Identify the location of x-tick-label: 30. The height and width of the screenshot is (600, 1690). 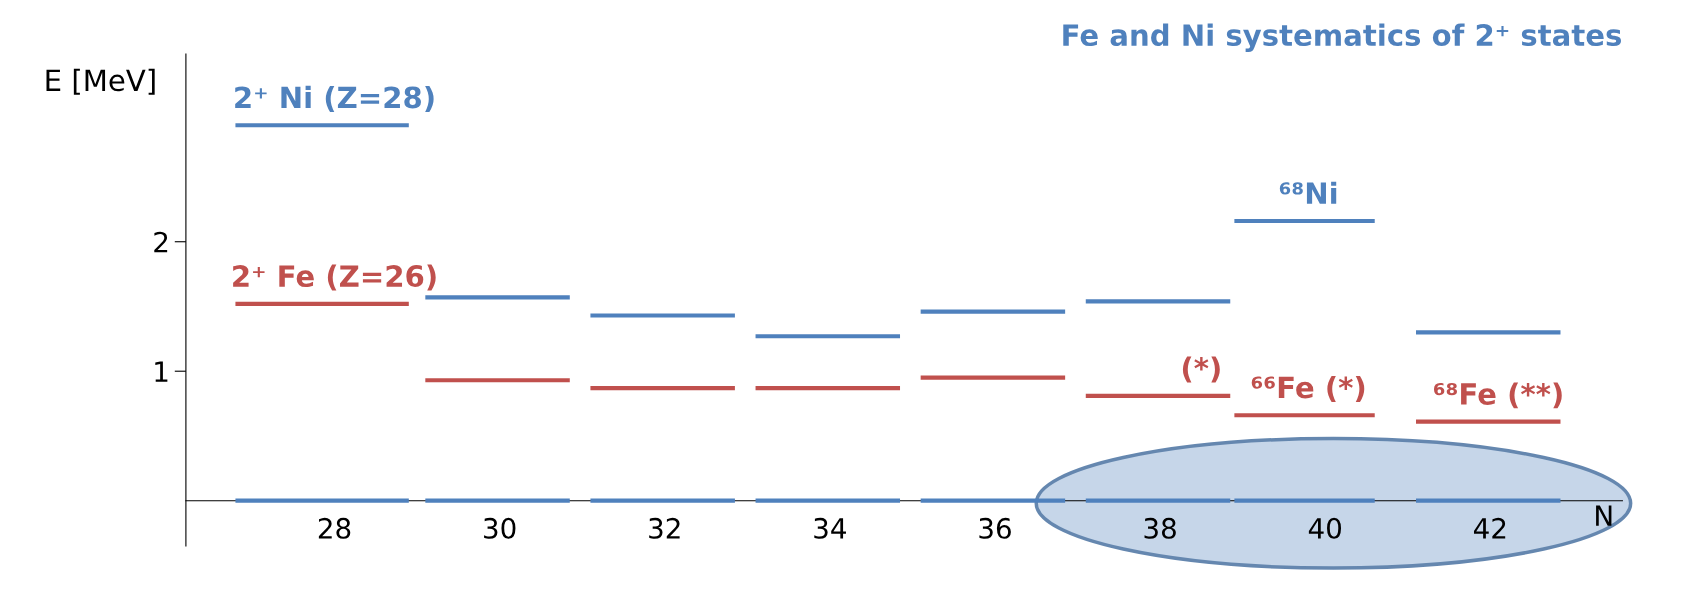
(500, 528).